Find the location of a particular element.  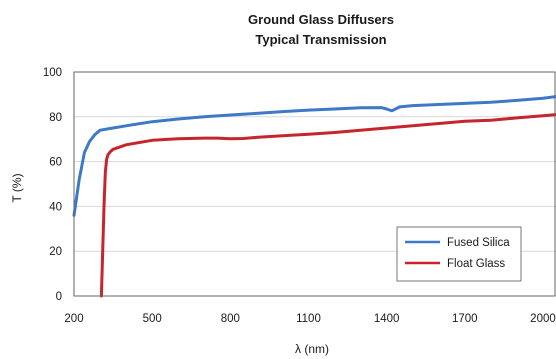

x-tick-label: 1700 is located at coordinates (465, 319).